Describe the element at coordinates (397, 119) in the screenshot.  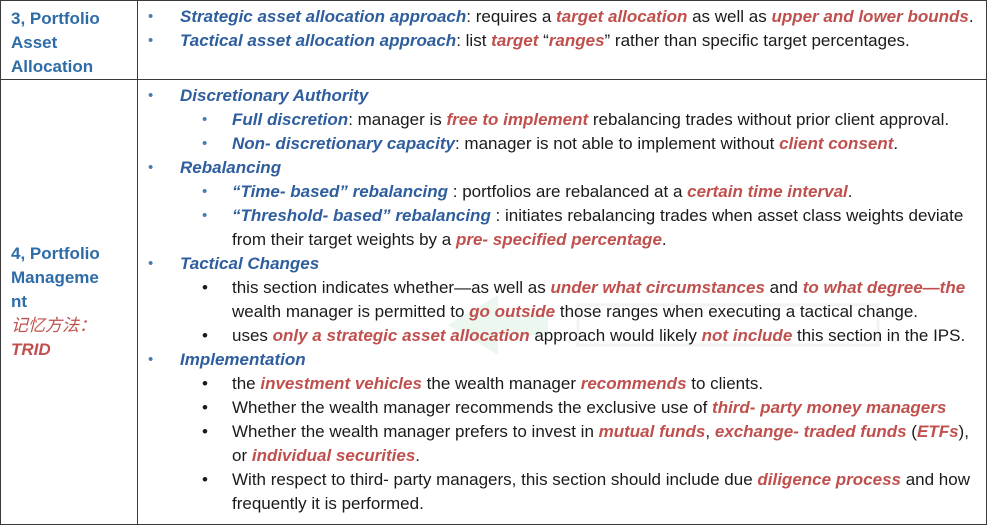
I see `body-text: : manager is` at that location.